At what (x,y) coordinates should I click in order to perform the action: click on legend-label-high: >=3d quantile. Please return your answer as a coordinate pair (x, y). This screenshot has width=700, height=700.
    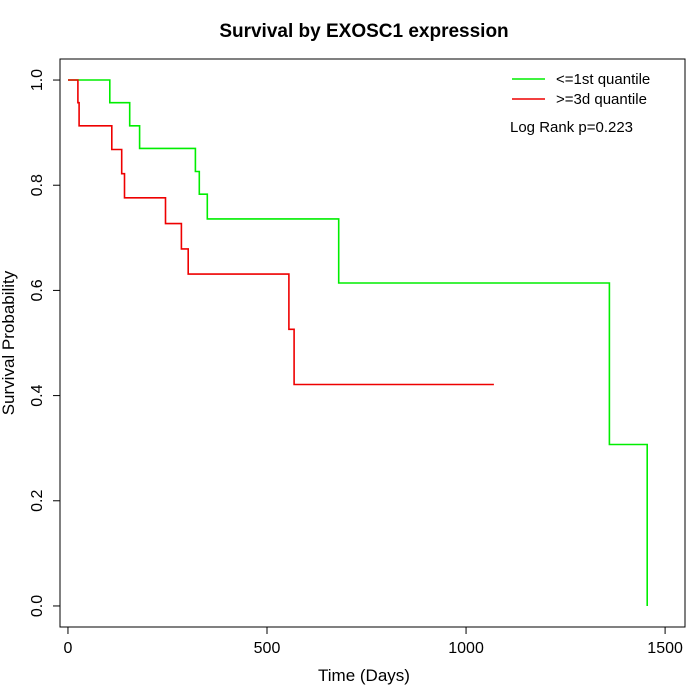
    Looking at the image, I should click on (601, 99).